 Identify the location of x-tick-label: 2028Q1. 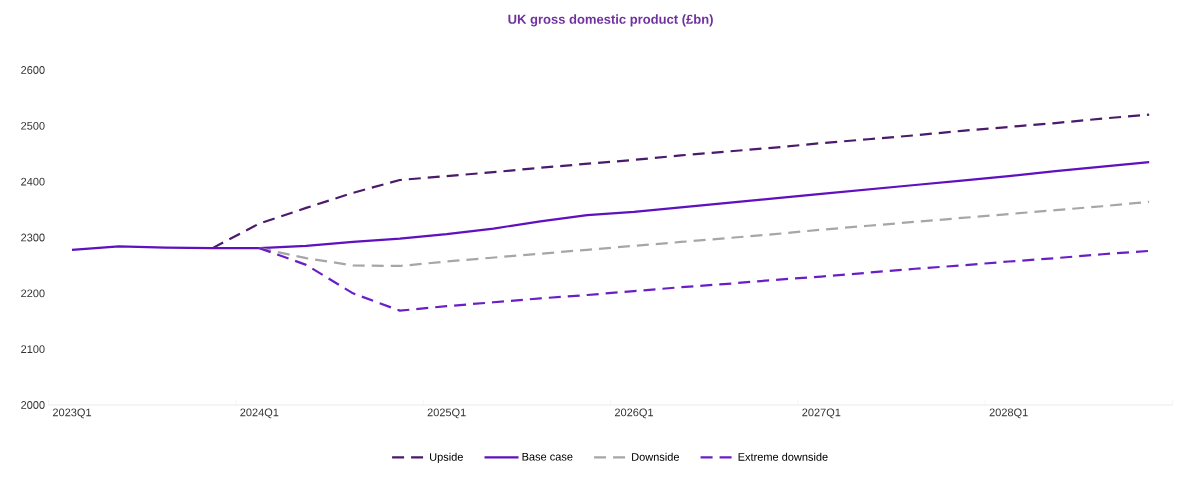
(1008, 413).